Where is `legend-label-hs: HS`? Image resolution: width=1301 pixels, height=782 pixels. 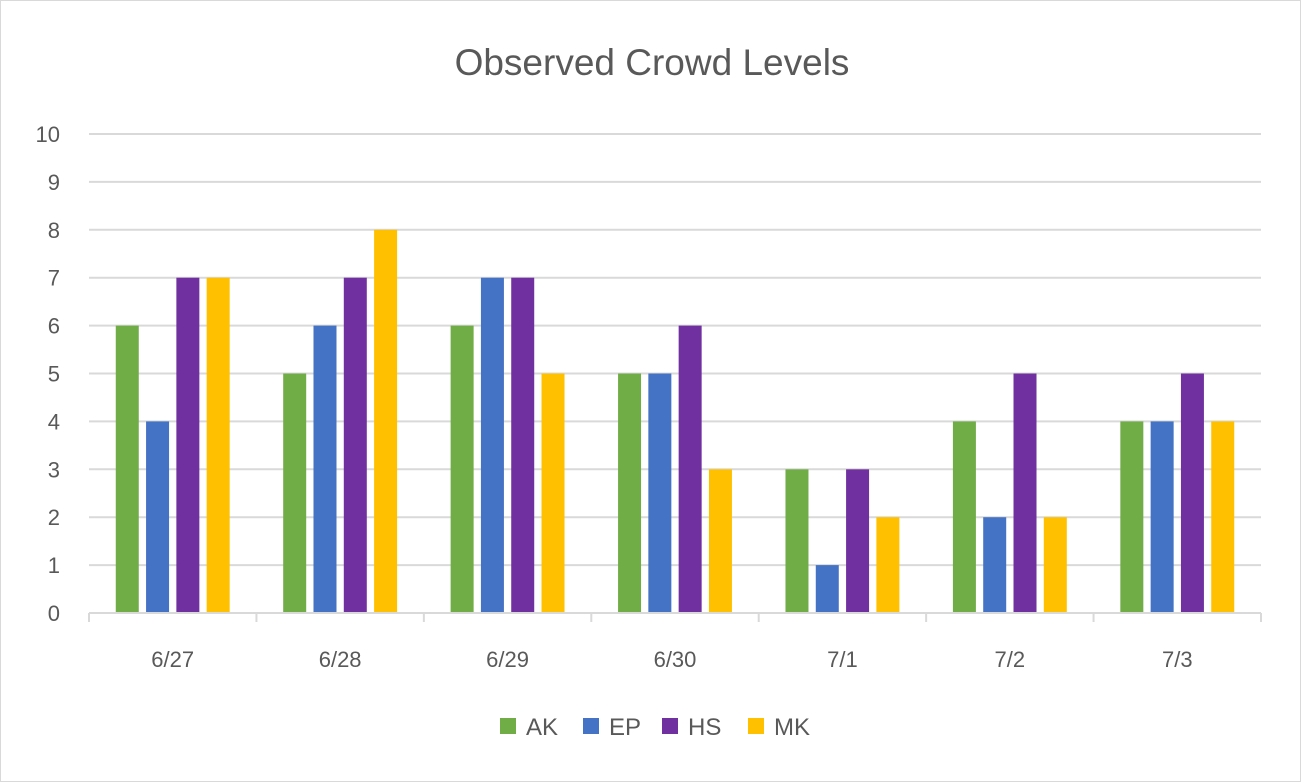 legend-label-hs: HS is located at coordinates (704, 727).